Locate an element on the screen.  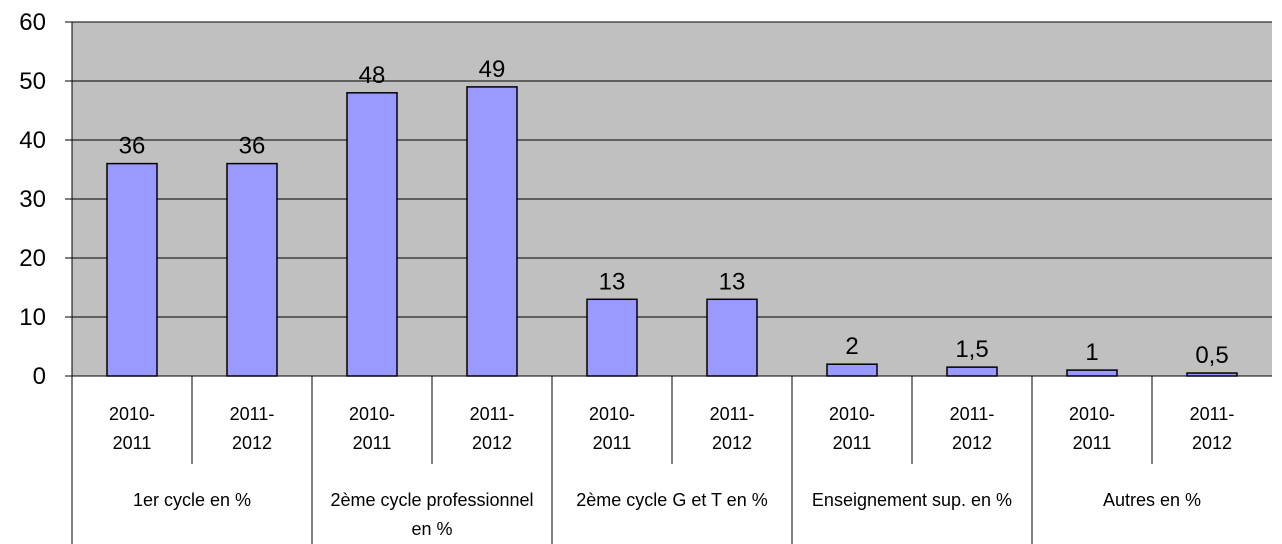
group-label: Autres en % is located at coordinates (1152, 500).